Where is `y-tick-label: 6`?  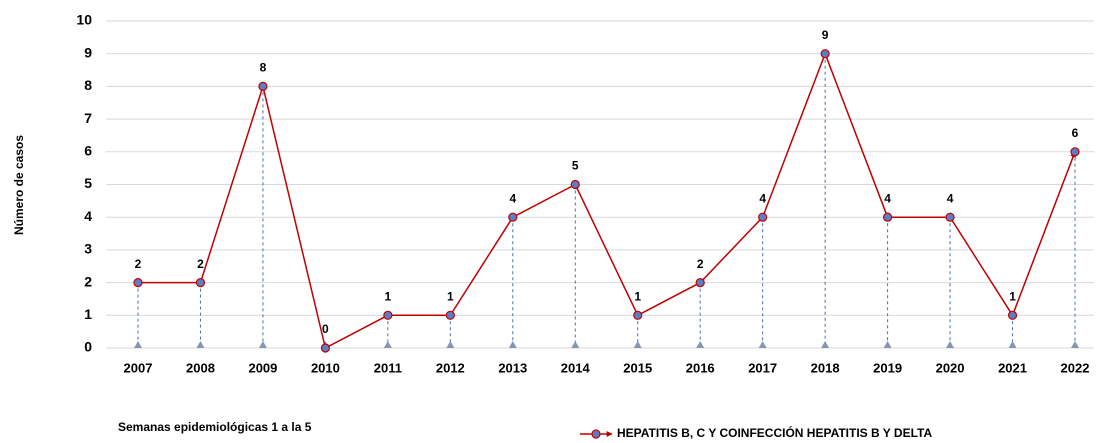
y-tick-label: 6 is located at coordinates (88, 151).